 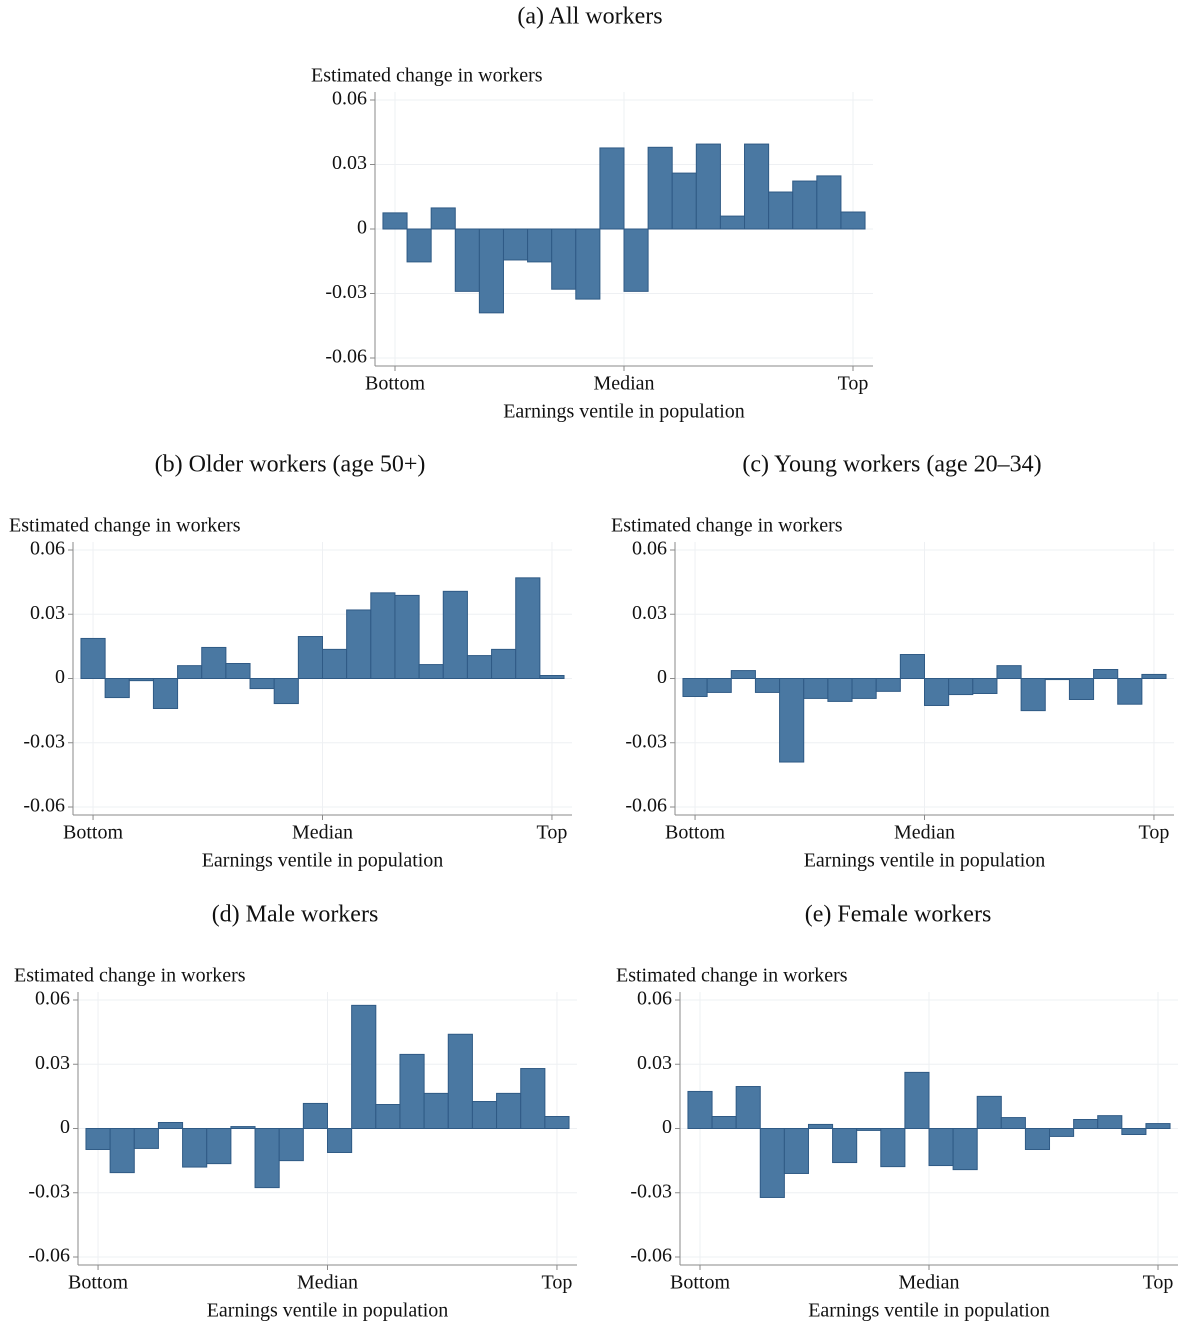 What do you see at coordinates (891, 465) in the screenshot?
I see `panel-title: (c) Young workers (age 20–34)` at bounding box center [891, 465].